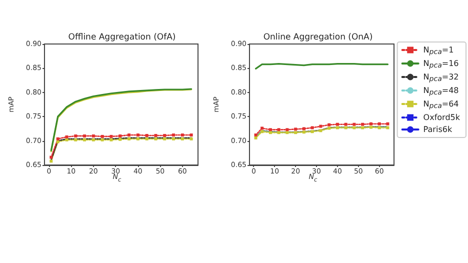 This screenshot has height=263, width=468. Describe the element at coordinates (437, 129) in the screenshot. I see `legend-label: Paris6k` at that location.